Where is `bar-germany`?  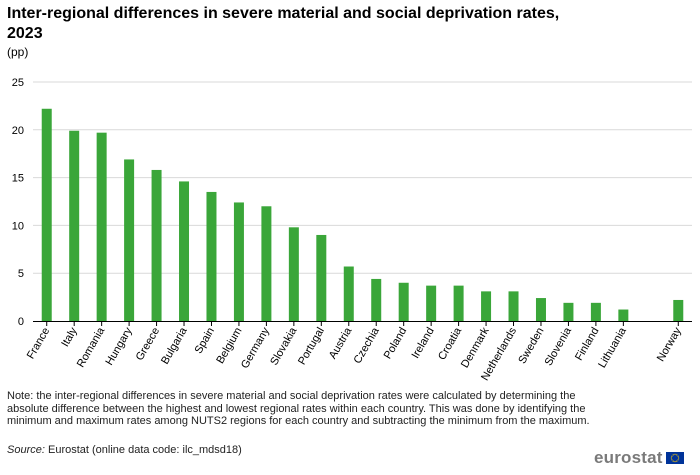
bar-germany is located at coordinates (266, 263).